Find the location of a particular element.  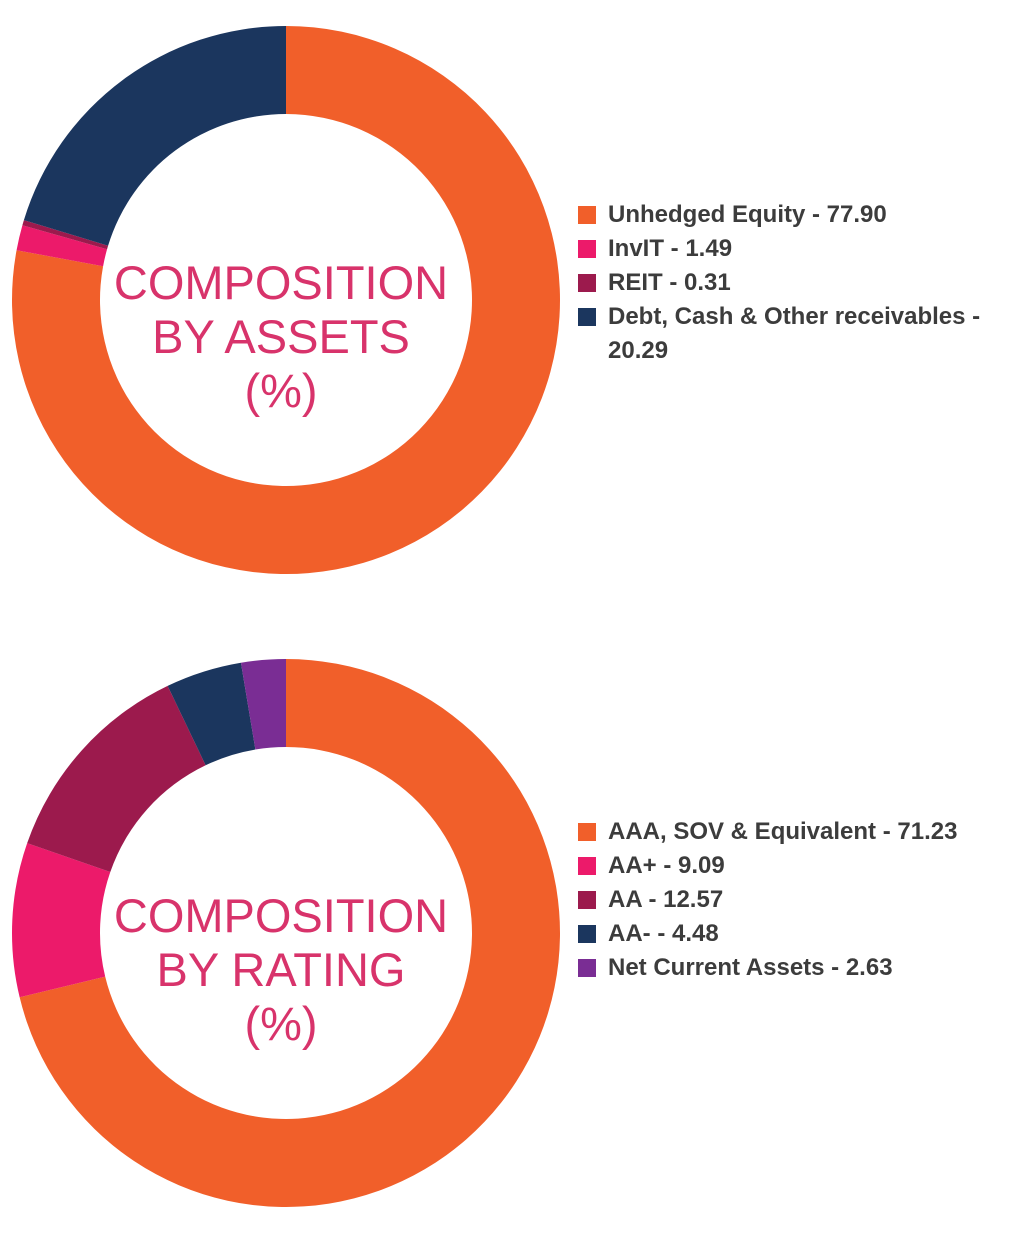

rating-legend-label-3: AA- - 4.48 is located at coordinates (663, 933).